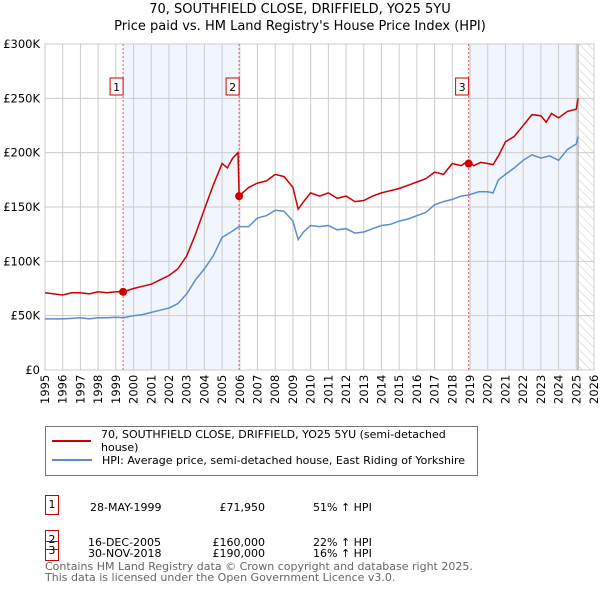 The height and width of the screenshot is (590, 600). What do you see at coordinates (239, 553) in the screenshot?
I see `sale-price: £190,000` at bounding box center [239, 553].